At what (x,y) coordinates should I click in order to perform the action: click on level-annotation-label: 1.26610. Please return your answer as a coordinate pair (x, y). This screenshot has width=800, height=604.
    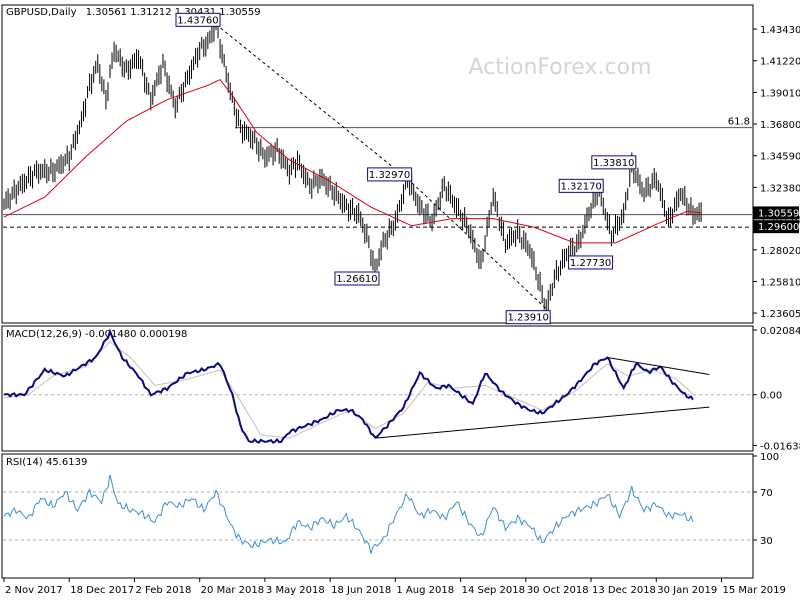
    Looking at the image, I should click on (356, 279).